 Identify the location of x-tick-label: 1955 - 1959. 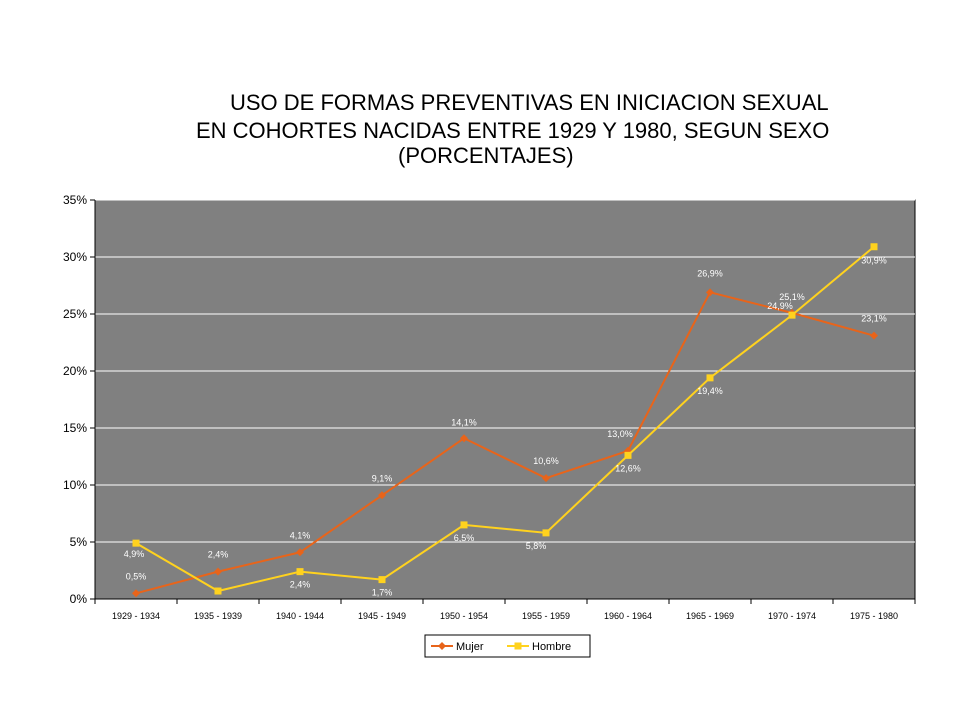
(546, 616).